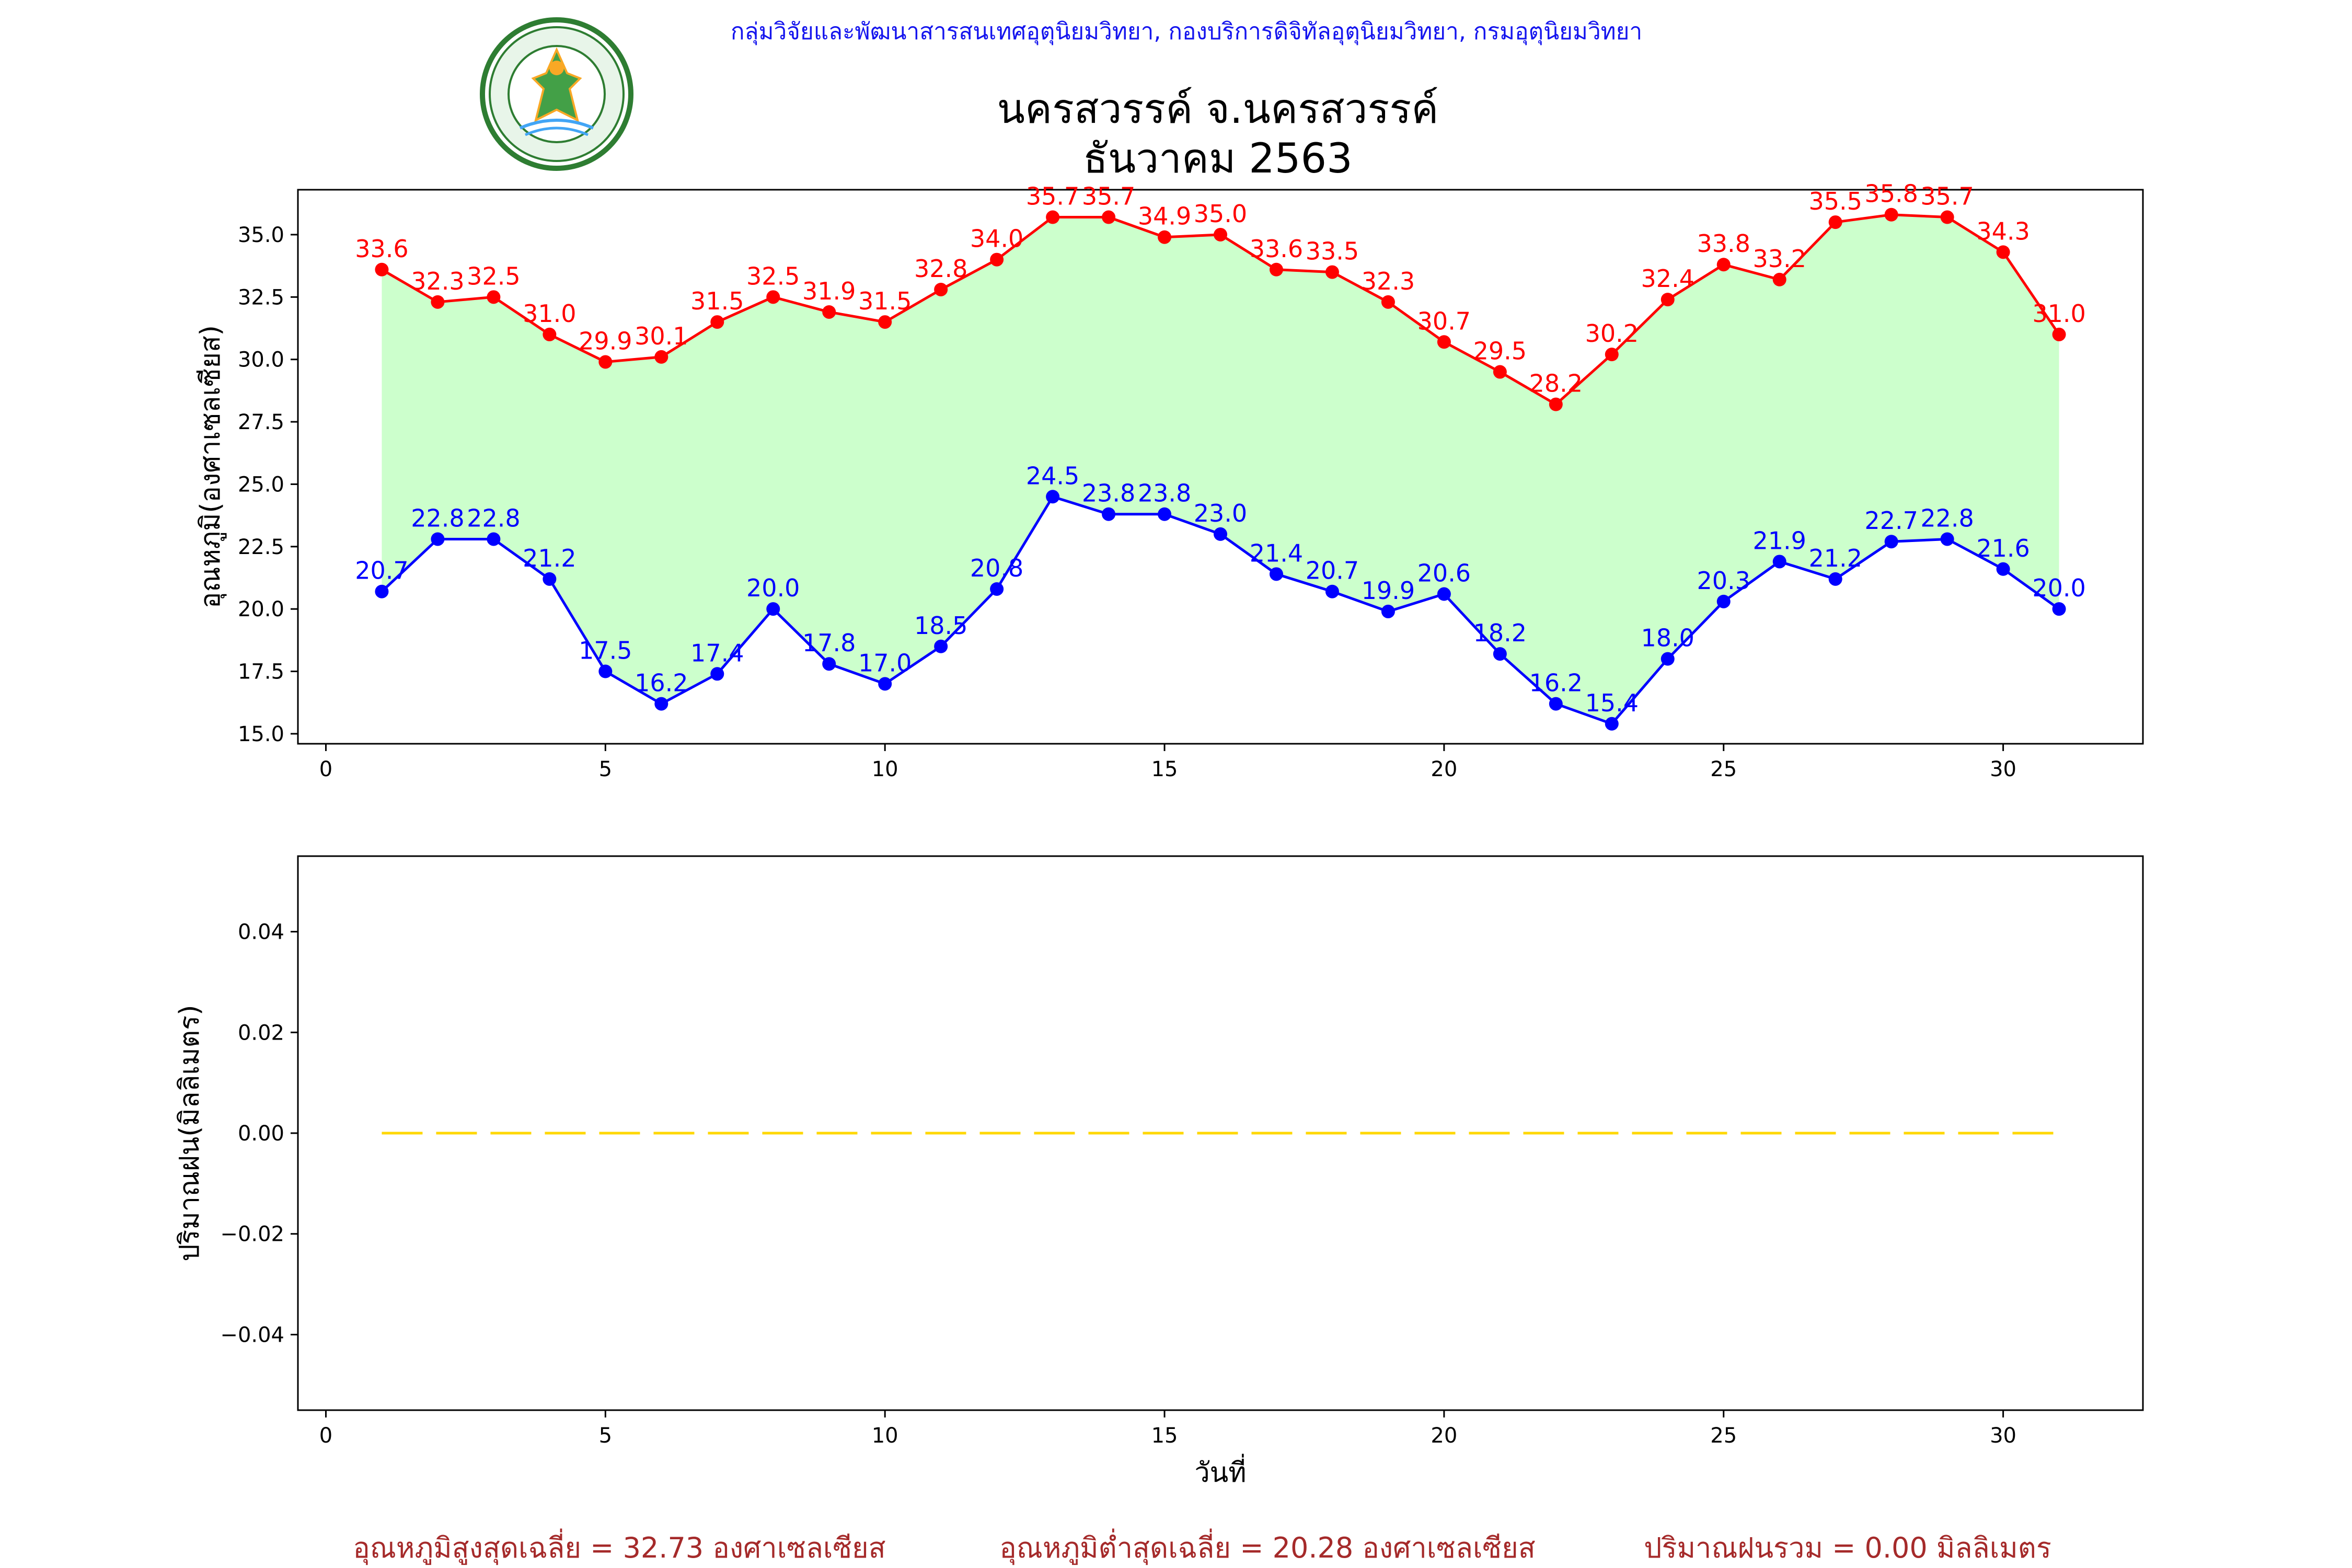 The width and height of the screenshot is (2352, 1568). Describe the element at coordinates (261, 484) in the screenshot. I see `y-tick-label: 25.0` at that location.